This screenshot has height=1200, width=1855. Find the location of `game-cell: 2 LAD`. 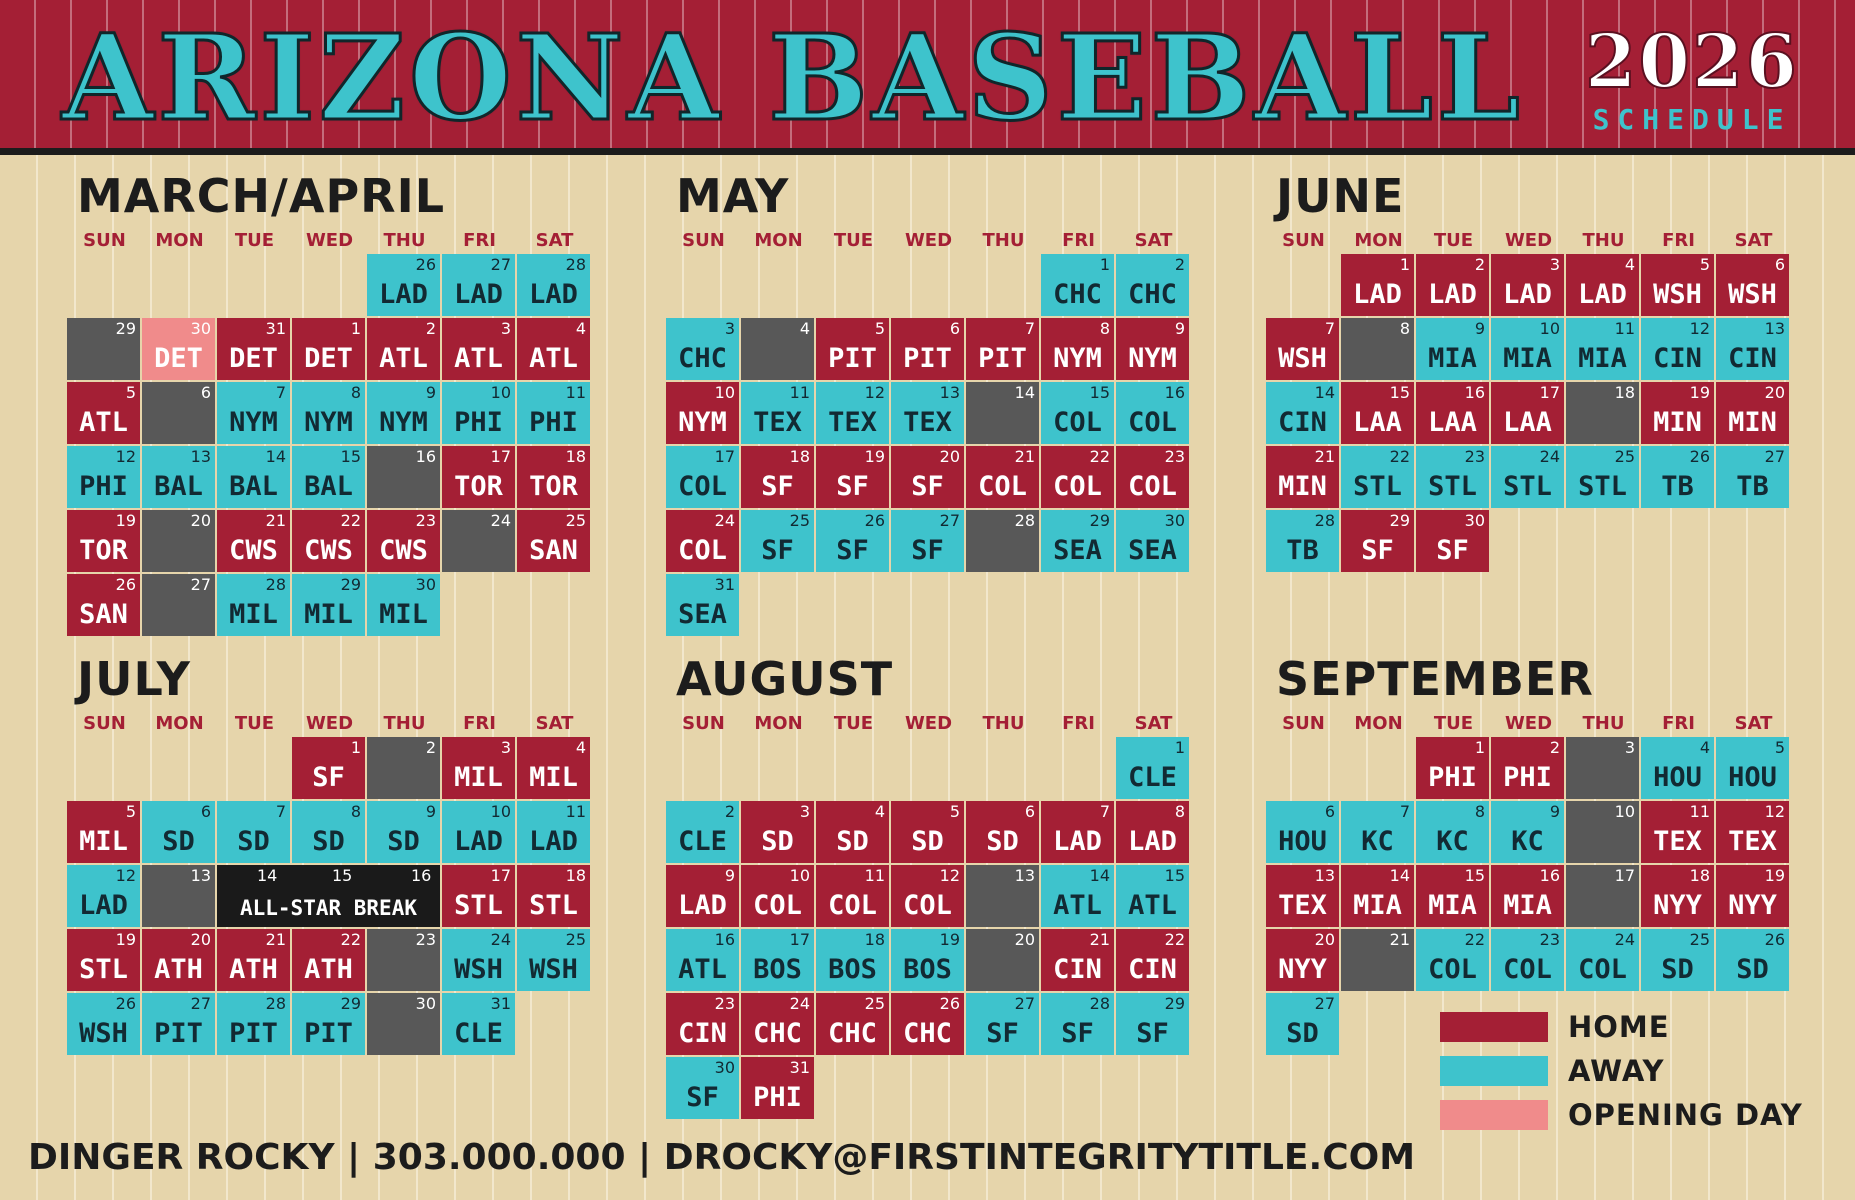

game-cell: 2 LAD is located at coordinates (1452, 285).